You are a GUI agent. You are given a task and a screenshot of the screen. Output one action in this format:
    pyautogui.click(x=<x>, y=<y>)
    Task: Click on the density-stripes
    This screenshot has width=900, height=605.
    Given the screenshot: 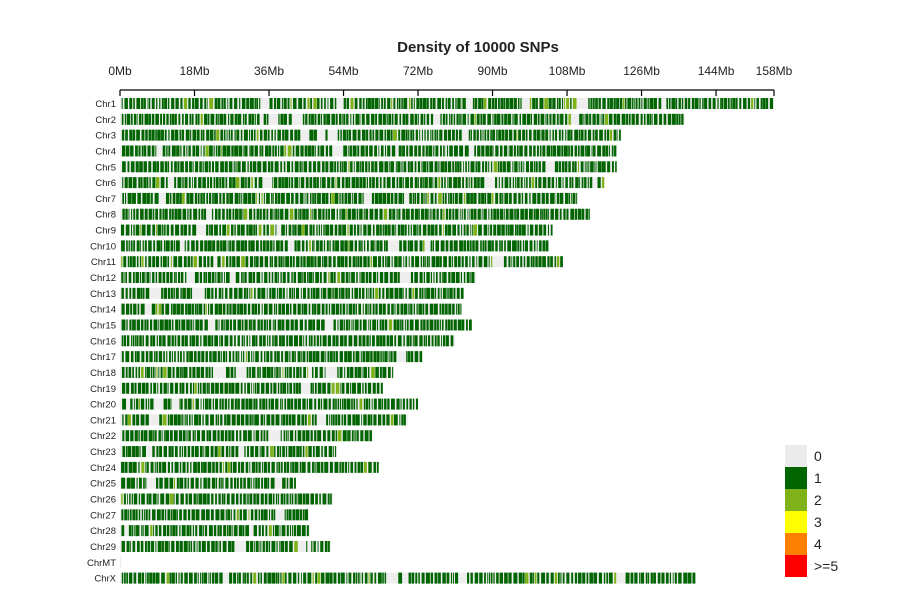 What is the action you would take?
    pyautogui.click(x=291, y=309)
    